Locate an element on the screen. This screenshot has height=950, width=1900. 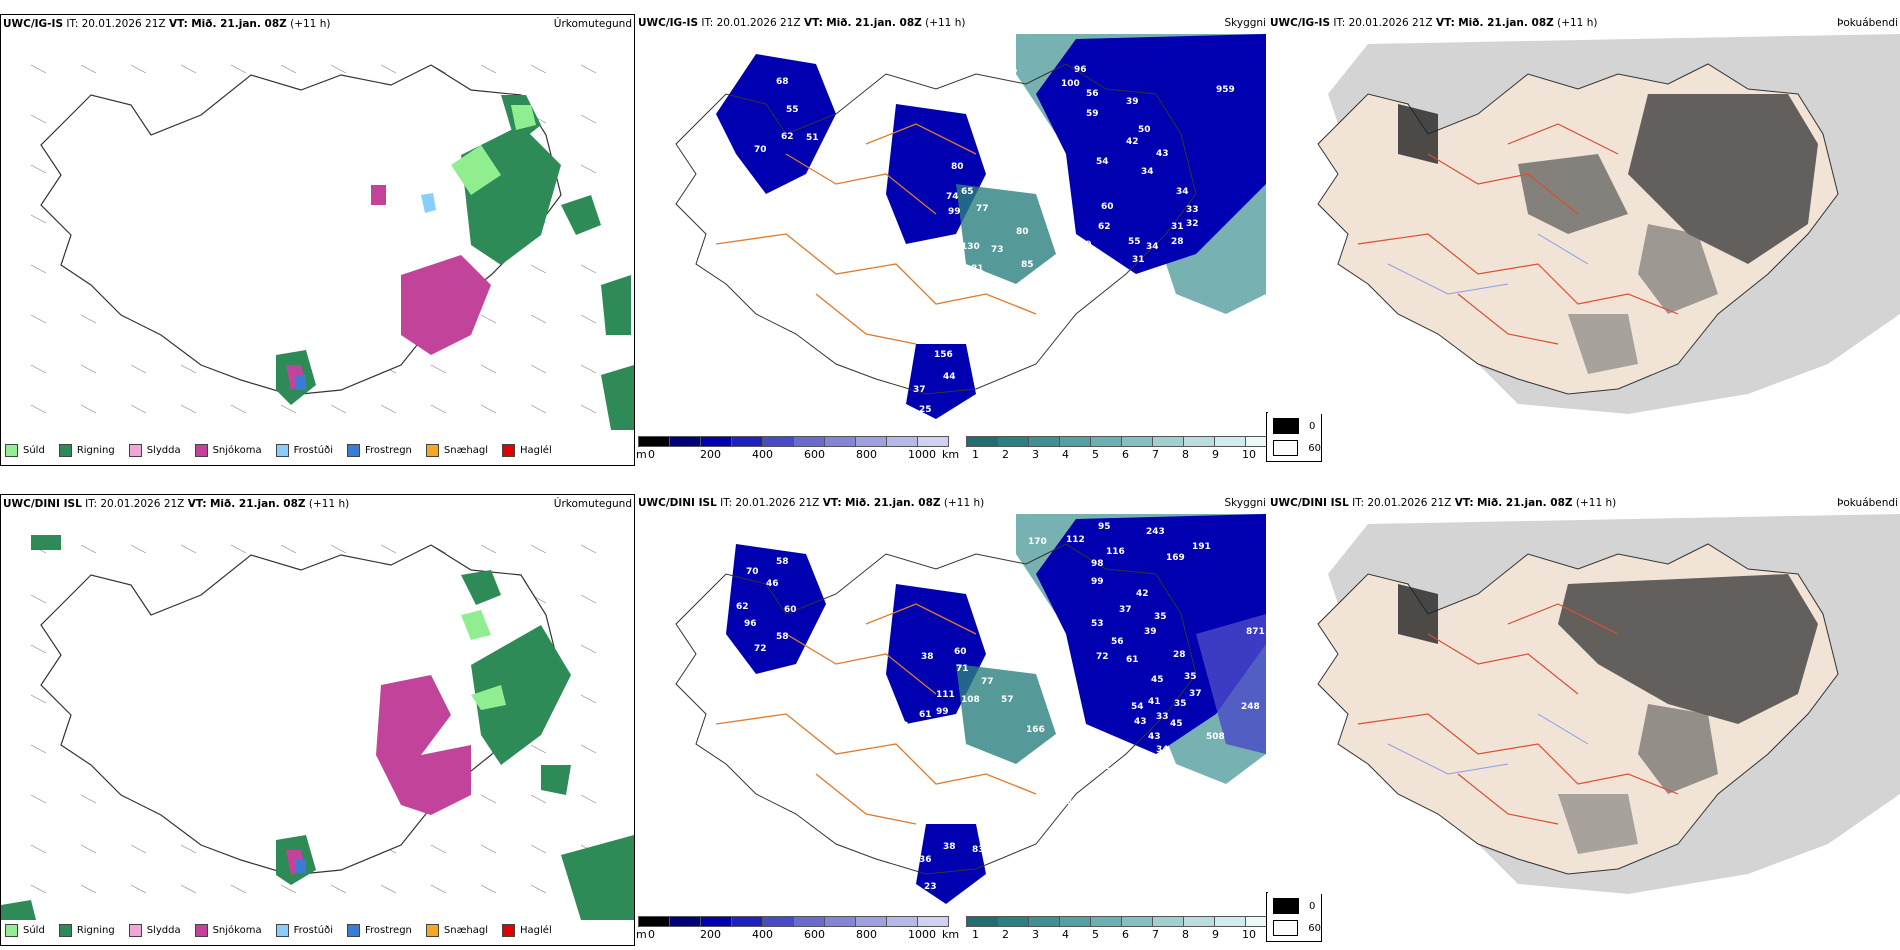
colorbar-tick: 1 is located at coordinates (975, 454).